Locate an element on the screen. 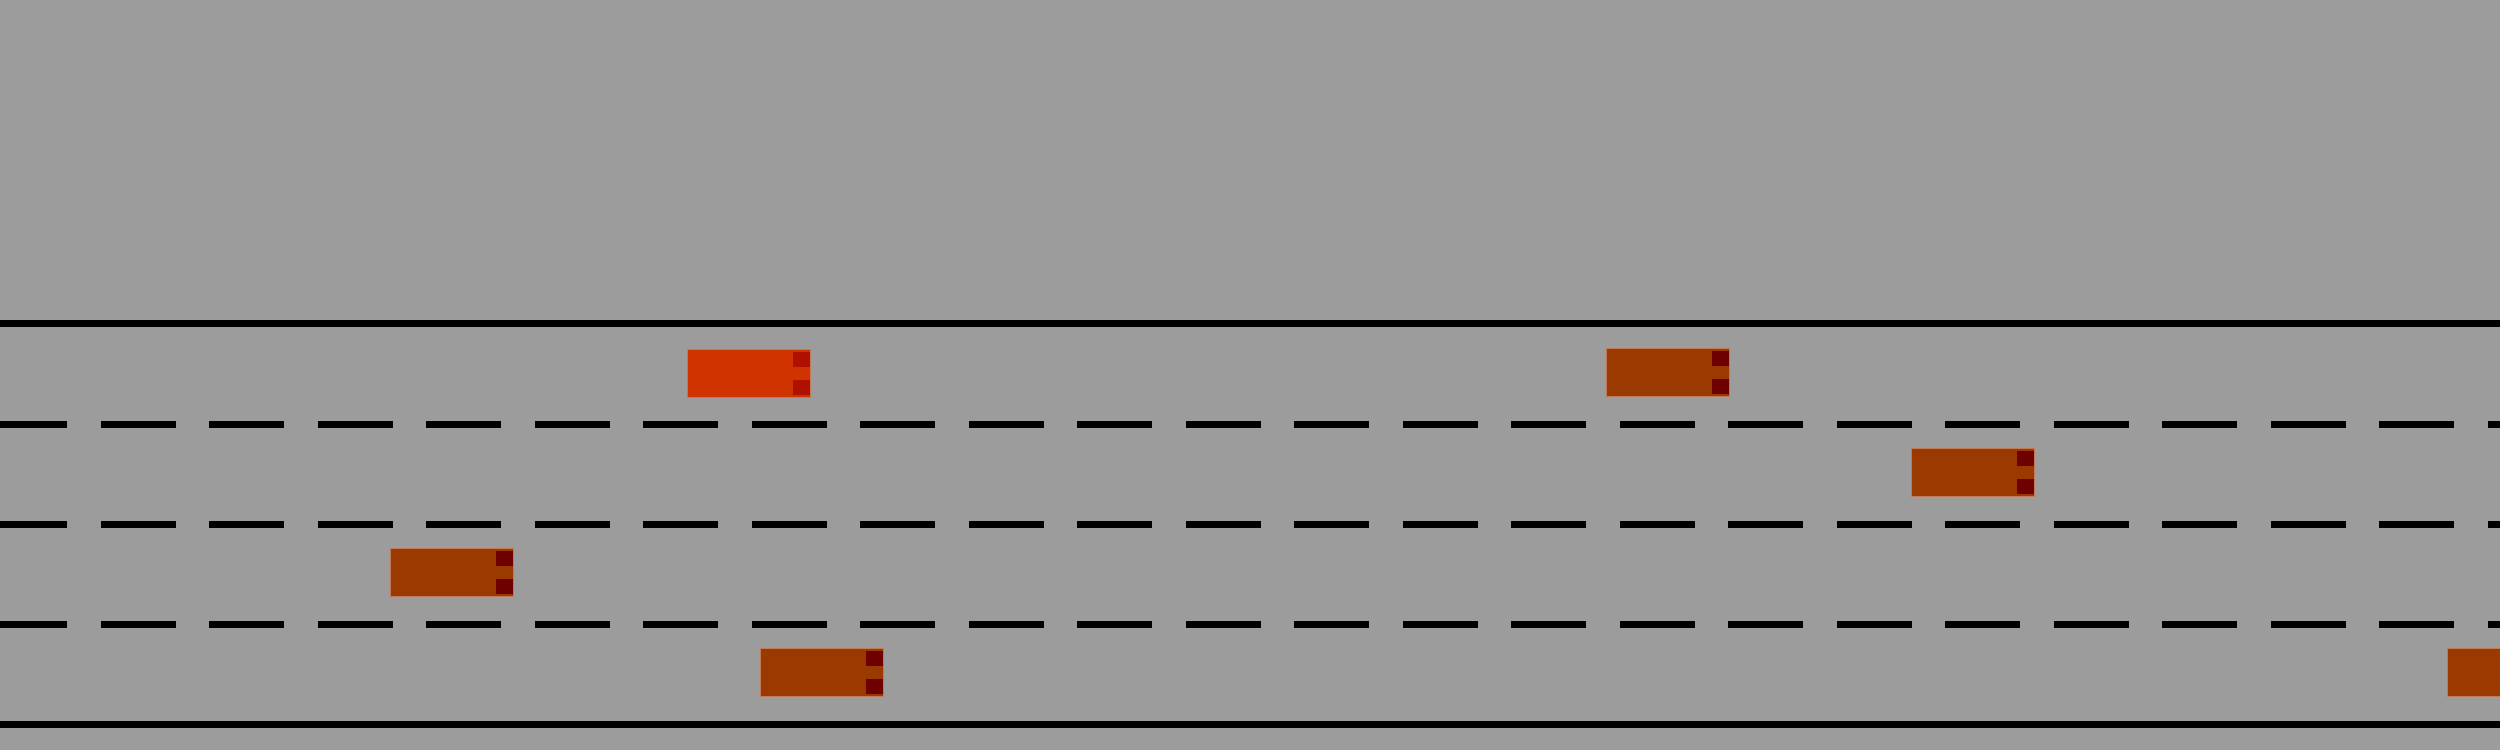 The width and height of the screenshot is (2500, 750). road-top-edge-line is located at coordinates (1250, 323).